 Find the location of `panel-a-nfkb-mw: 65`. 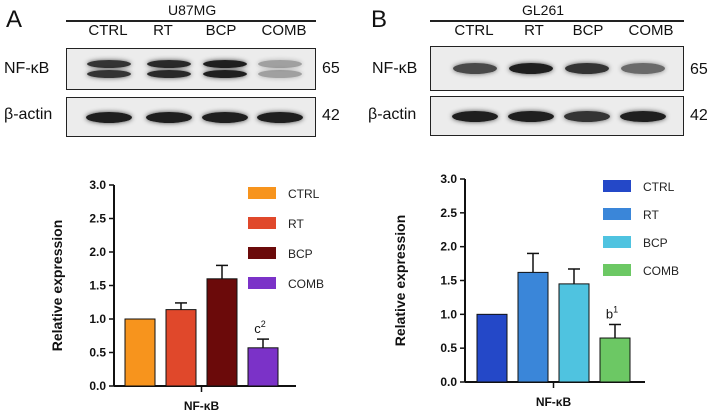

panel-a-nfkb-mw: 65 is located at coordinates (331, 68).